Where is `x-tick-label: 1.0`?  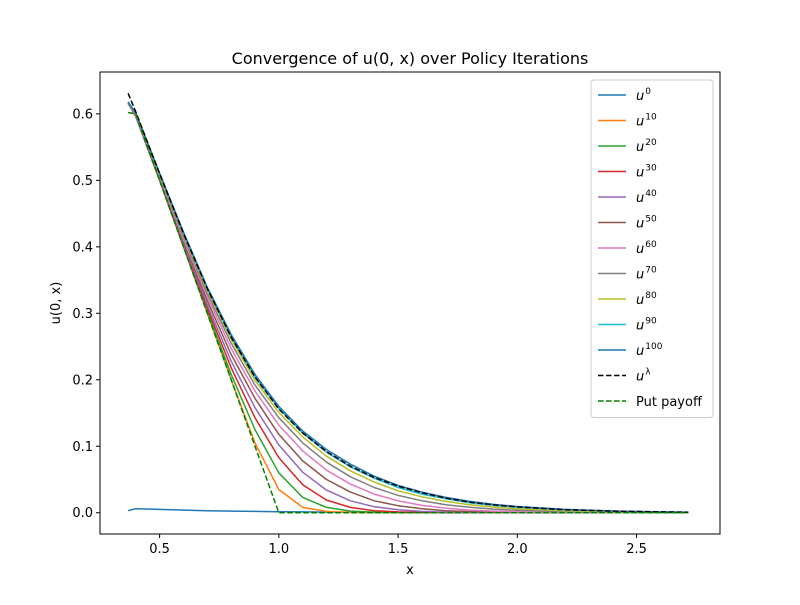
x-tick-label: 1.0 is located at coordinates (279, 549).